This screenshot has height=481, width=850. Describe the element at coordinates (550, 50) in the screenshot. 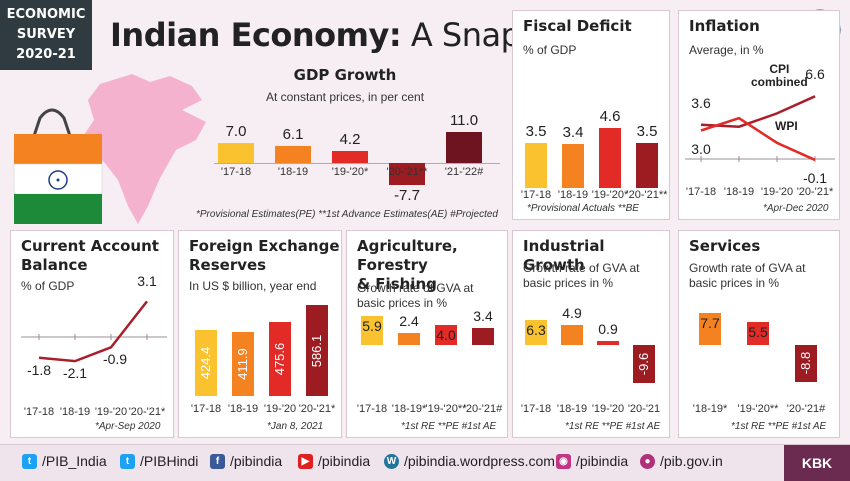

I see `fiscal-subtitle: % of GDP` at that location.